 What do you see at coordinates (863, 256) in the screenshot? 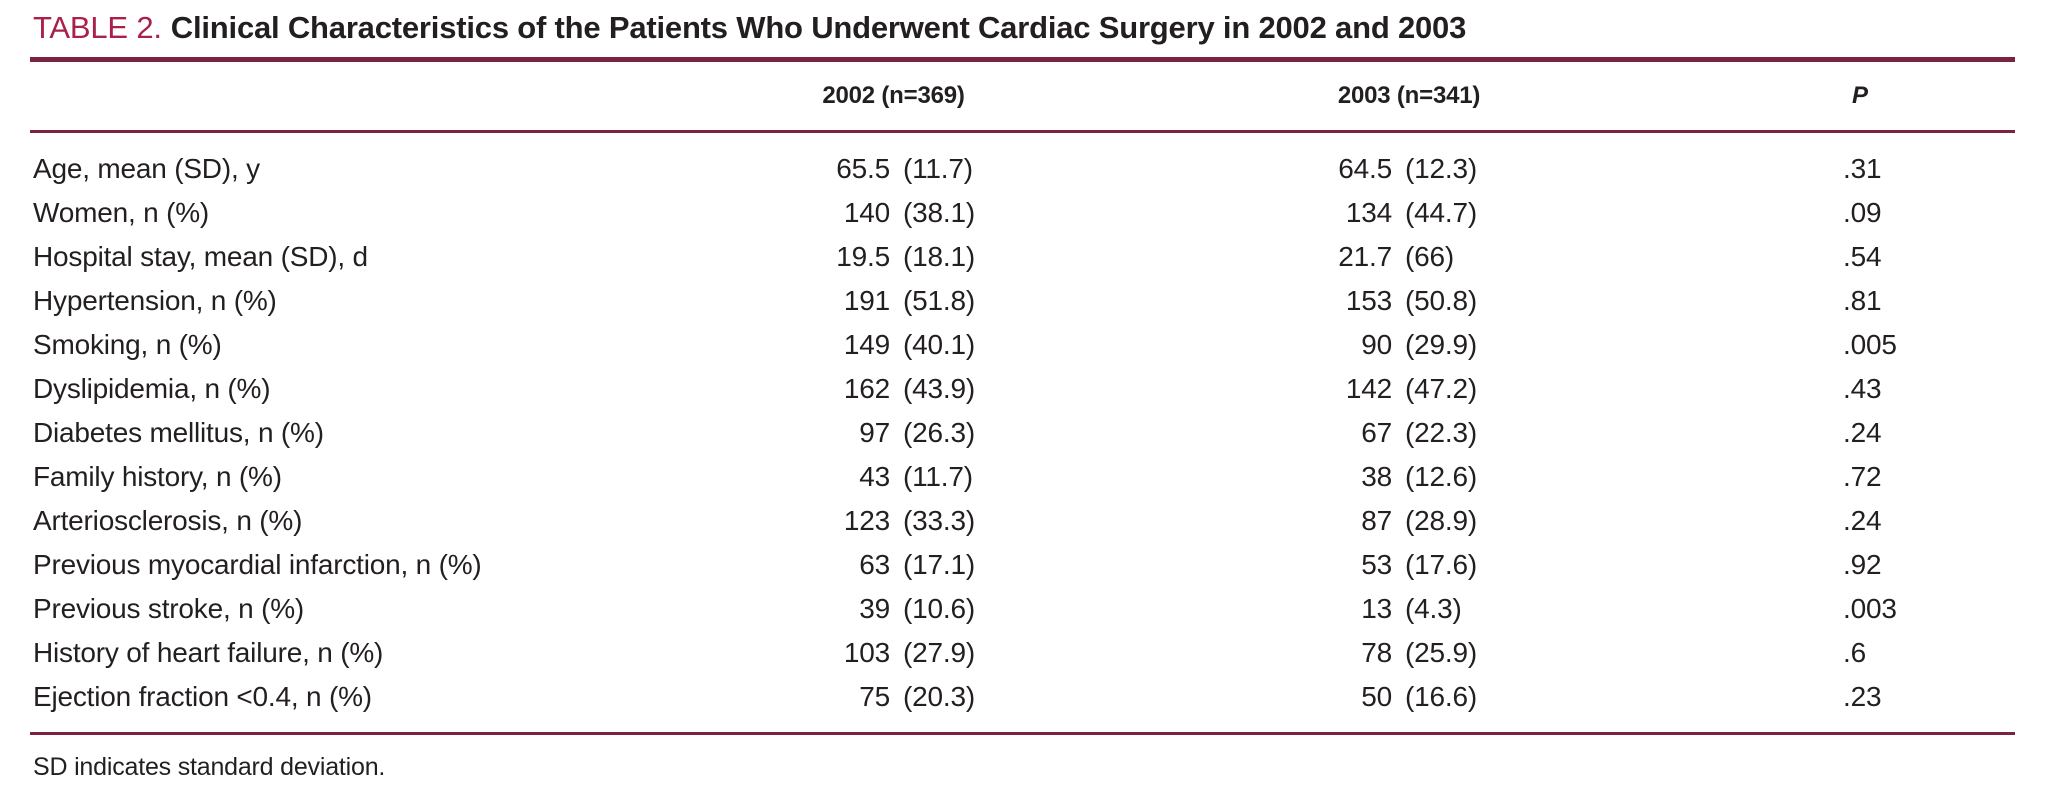
I see `value-2002: 19.5` at bounding box center [863, 256].